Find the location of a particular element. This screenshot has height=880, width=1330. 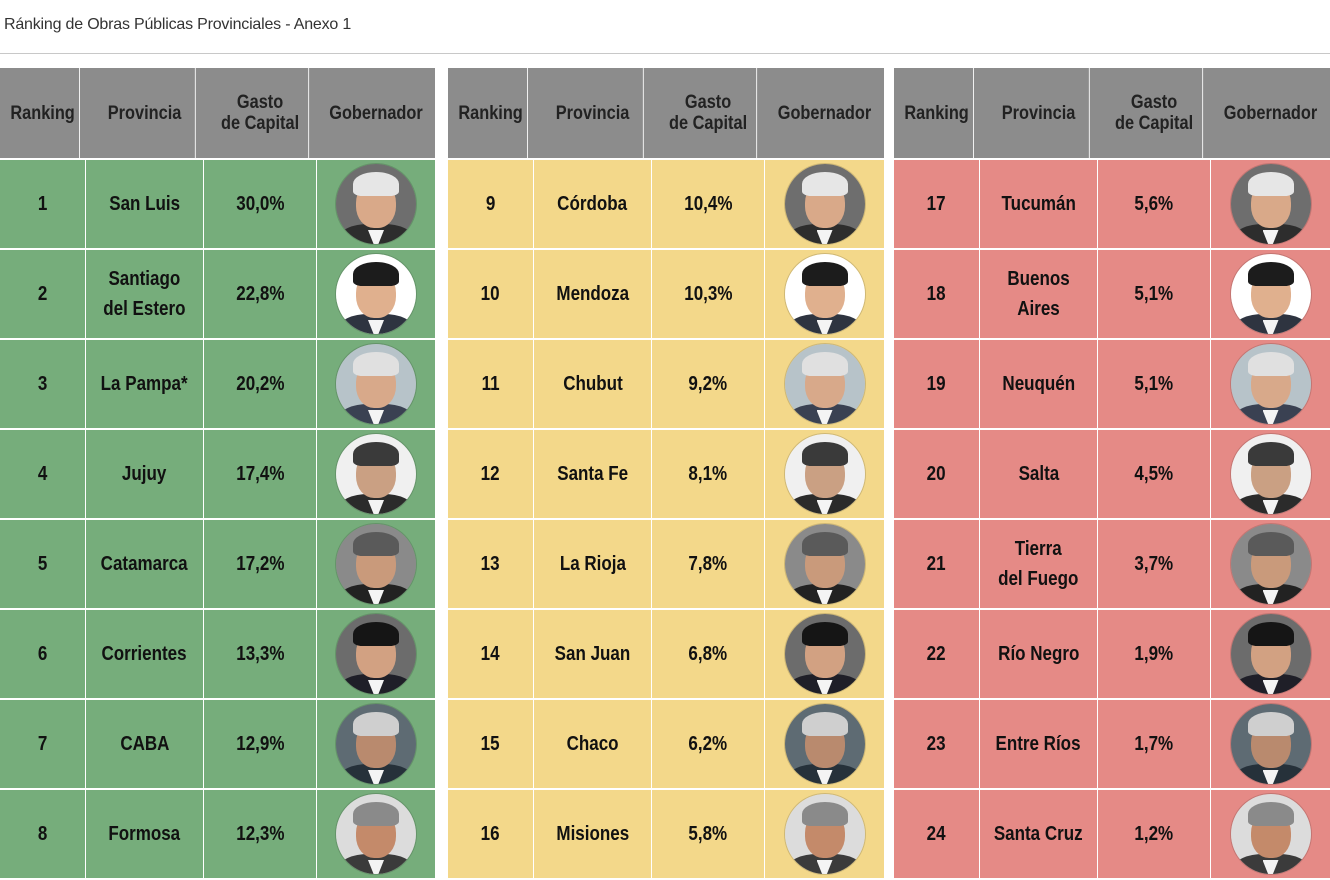

gasto-value: 1,9% is located at coordinates (1154, 654).